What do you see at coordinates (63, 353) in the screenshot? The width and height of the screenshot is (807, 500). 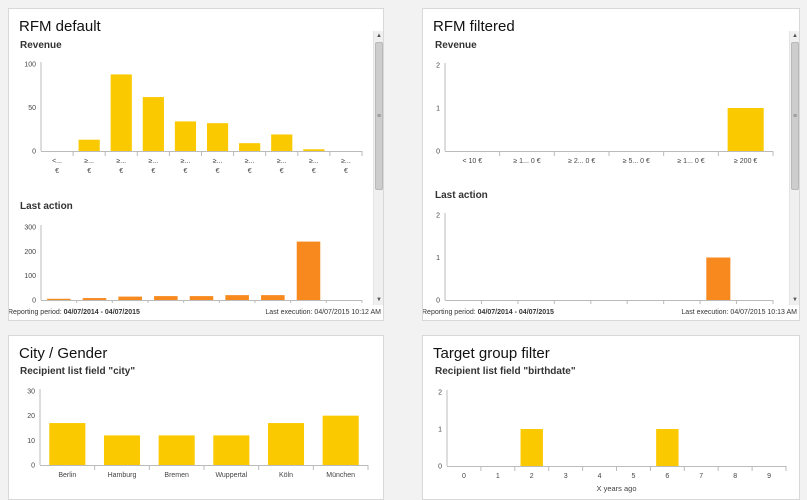 I see `panel-title: City / Gender` at bounding box center [63, 353].